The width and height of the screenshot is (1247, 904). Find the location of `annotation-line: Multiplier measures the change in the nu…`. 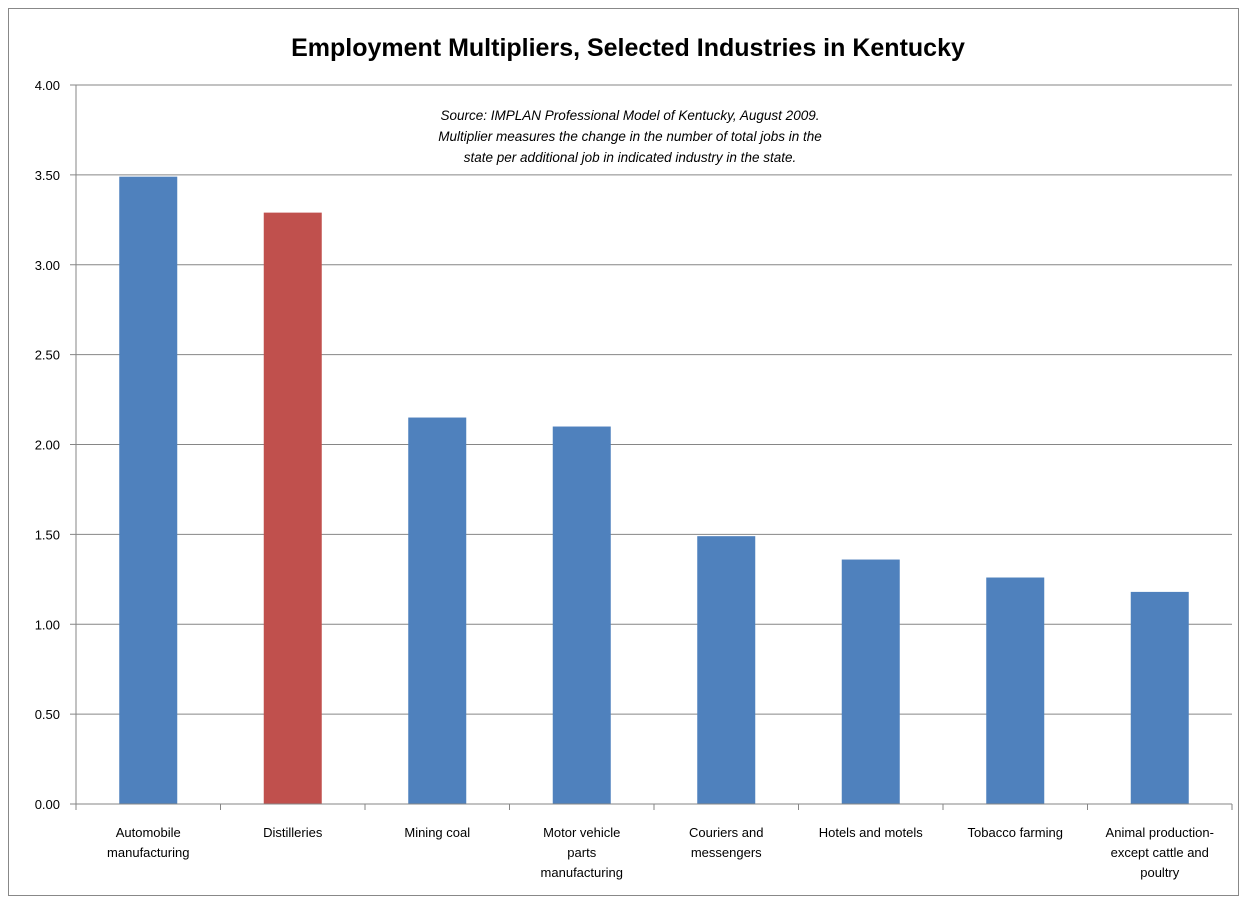

annotation-line: Multiplier measures the change in the nu… is located at coordinates (629, 136).